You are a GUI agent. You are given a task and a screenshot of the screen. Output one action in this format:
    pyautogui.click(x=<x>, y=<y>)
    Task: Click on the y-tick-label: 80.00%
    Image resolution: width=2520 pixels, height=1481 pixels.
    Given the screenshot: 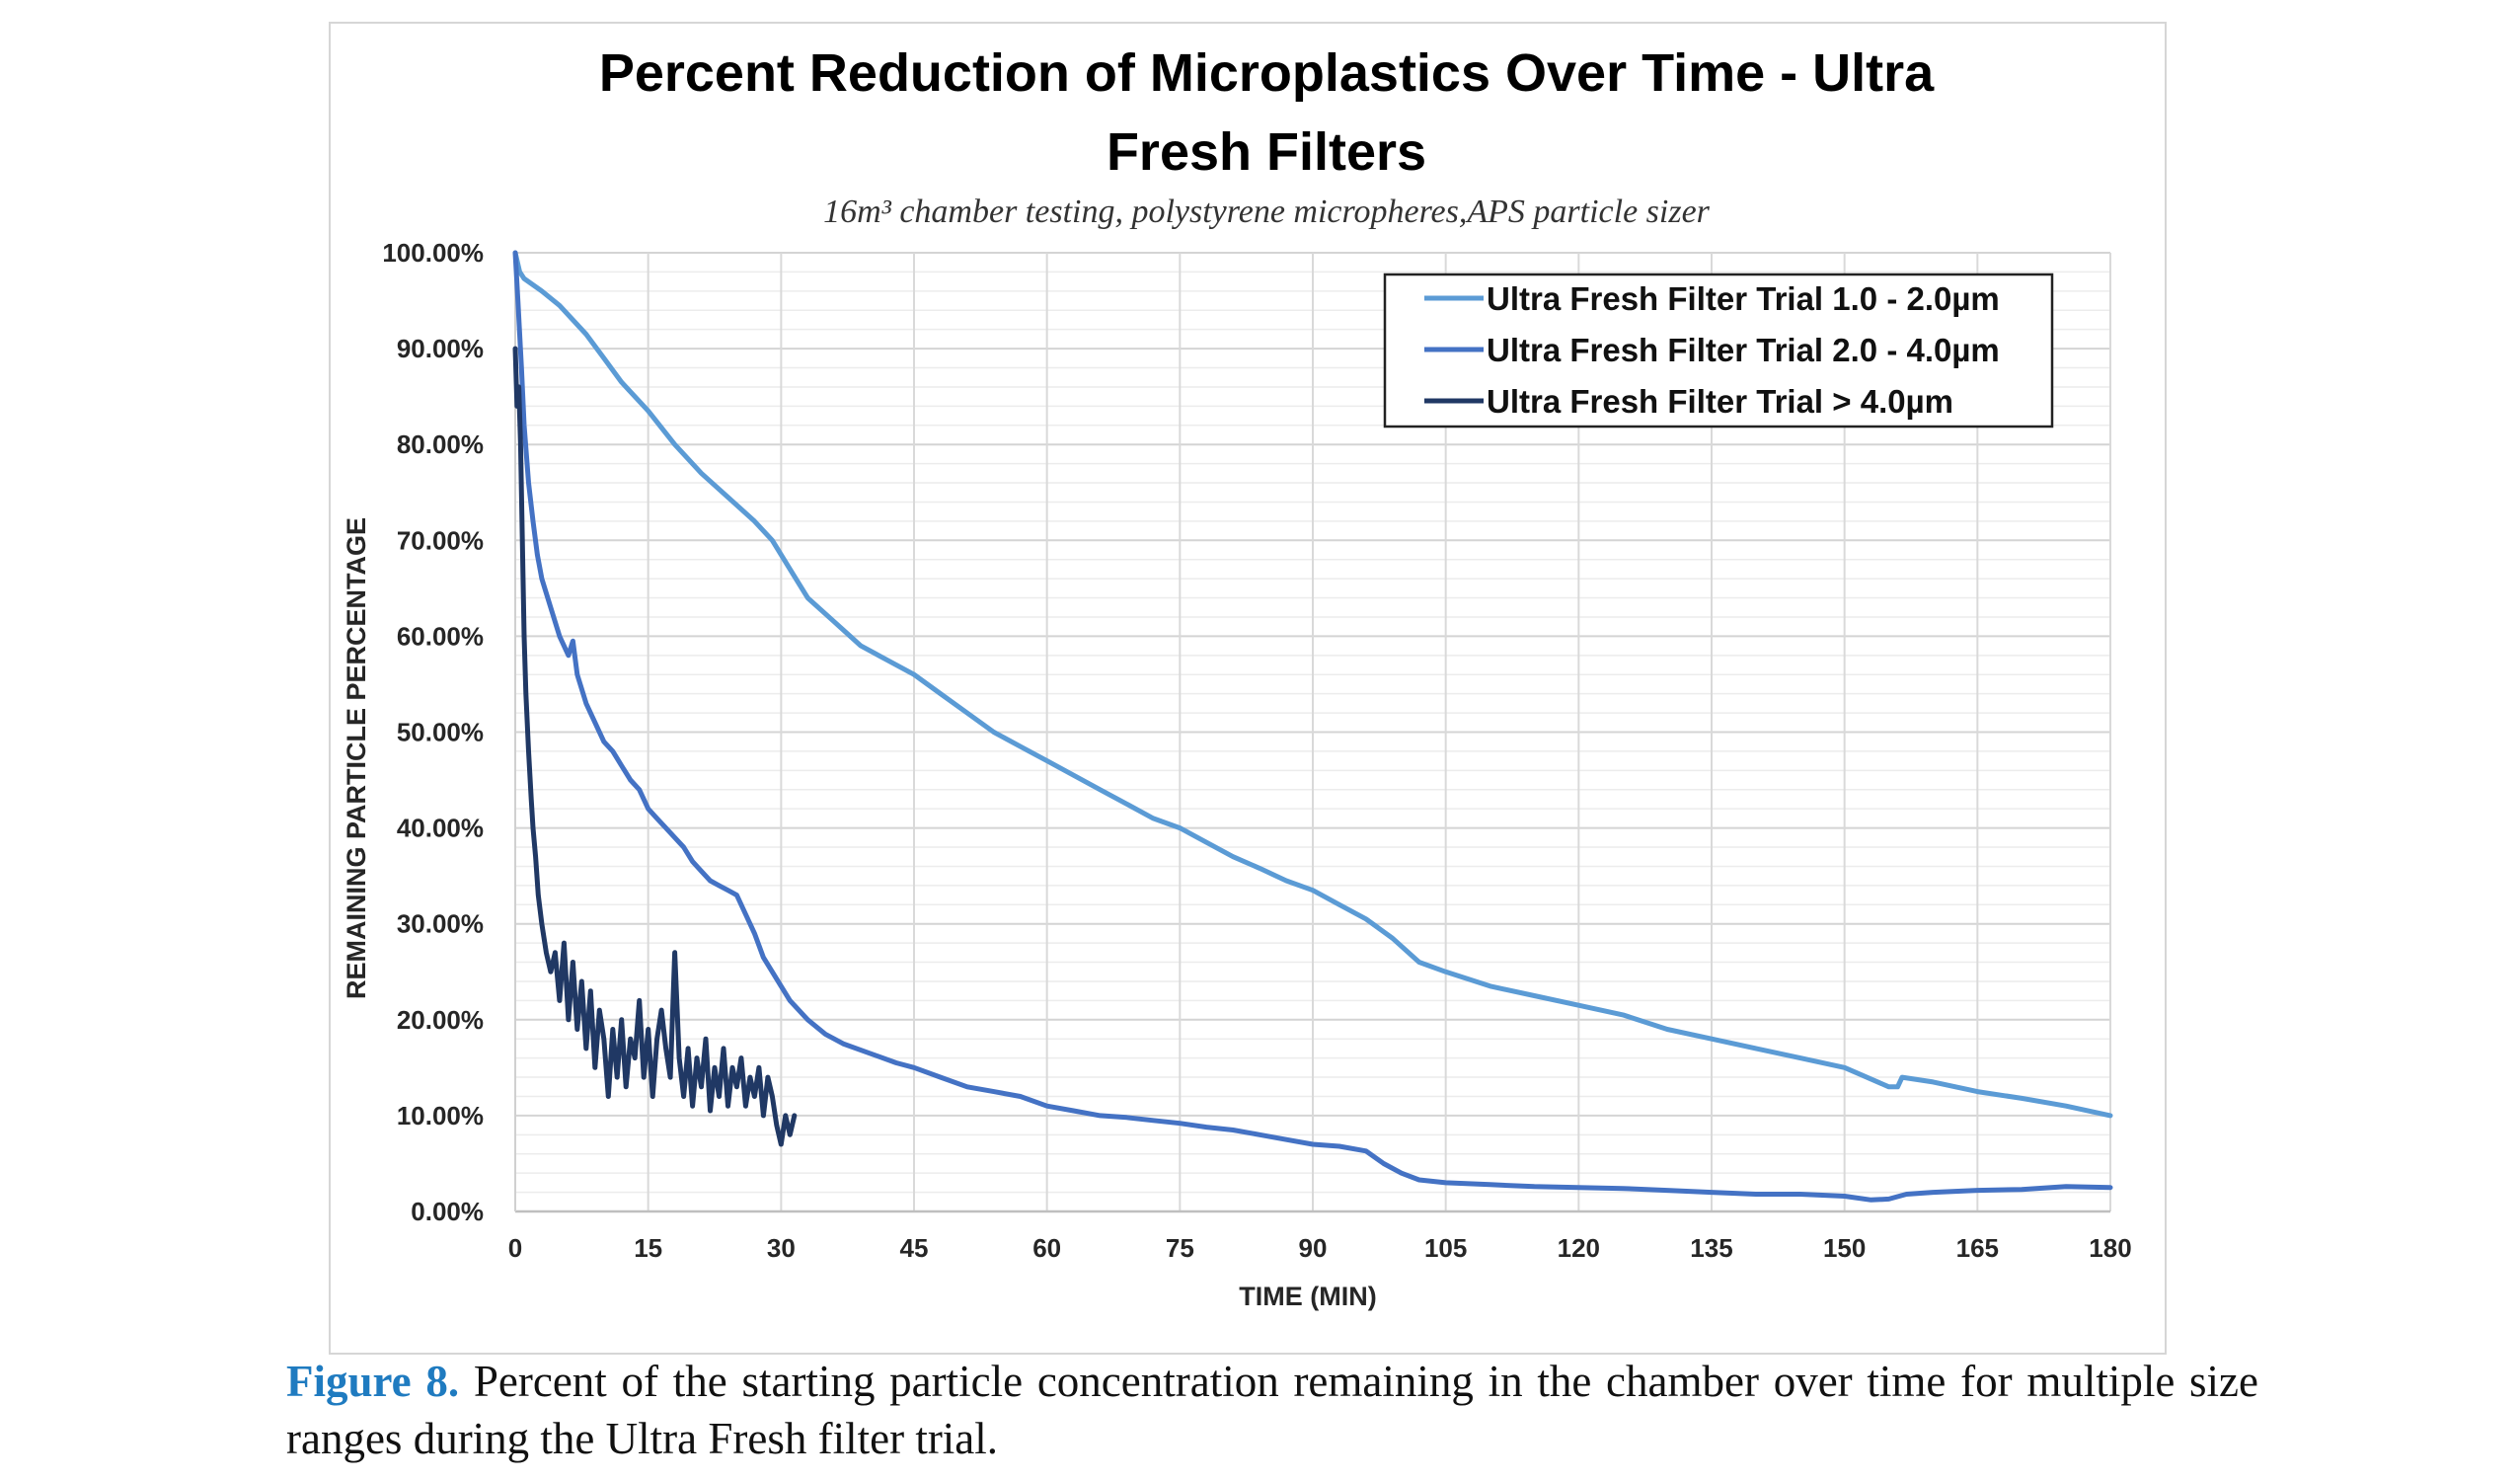 What is the action you would take?
    pyautogui.click(x=440, y=444)
    